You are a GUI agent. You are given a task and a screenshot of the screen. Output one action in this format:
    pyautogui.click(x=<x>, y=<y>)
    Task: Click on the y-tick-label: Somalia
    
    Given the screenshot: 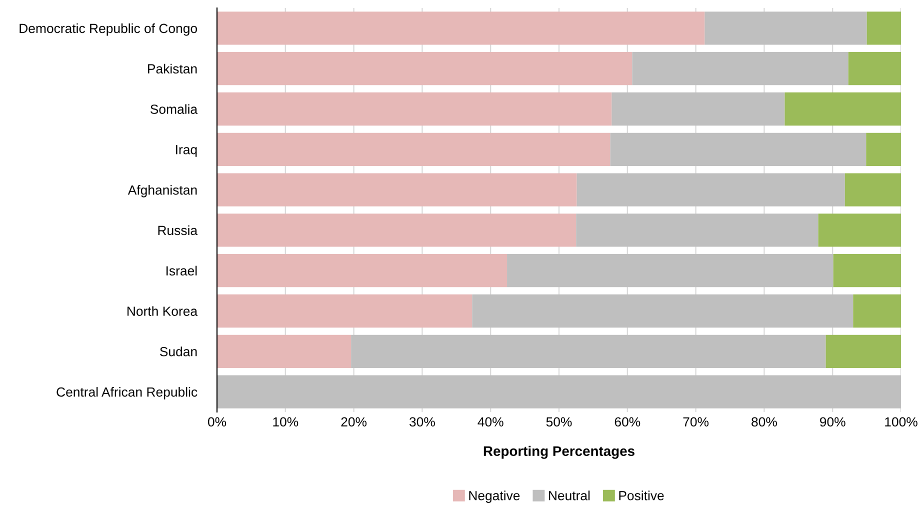 What is the action you would take?
    pyautogui.click(x=174, y=109)
    